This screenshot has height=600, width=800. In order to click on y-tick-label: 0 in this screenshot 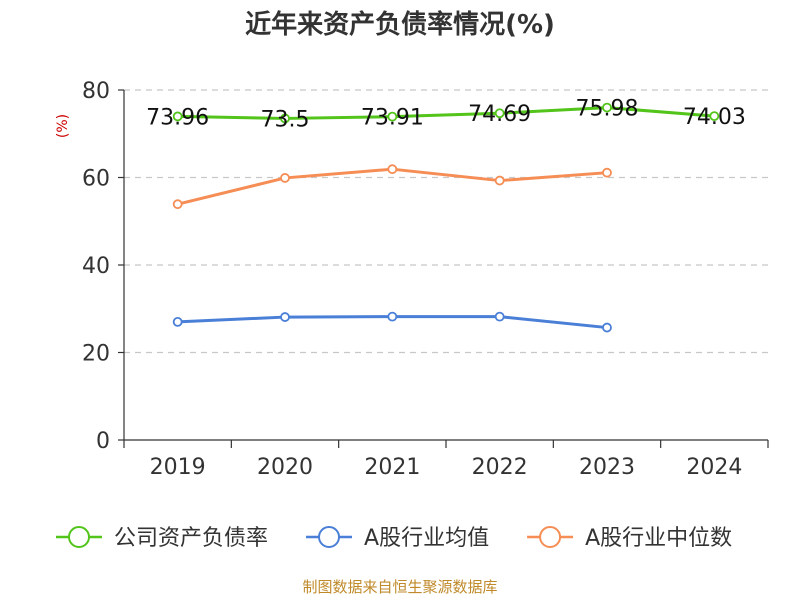, I will do `click(103, 441)`.